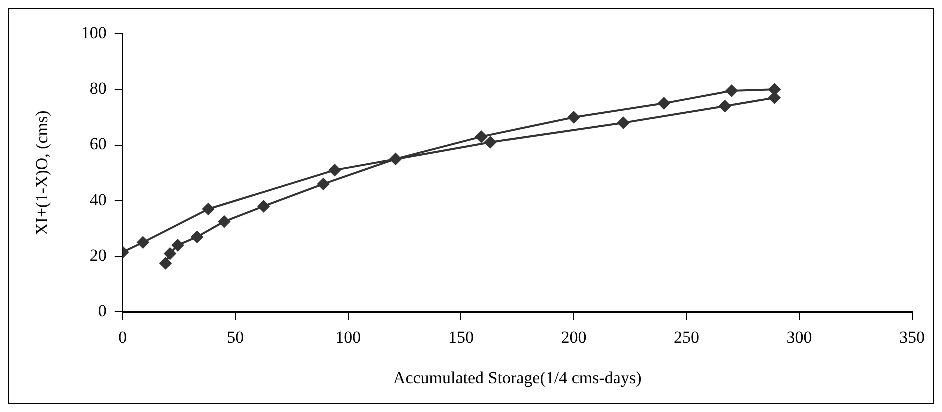 Image resolution: width=942 pixels, height=412 pixels. Describe the element at coordinates (235, 337) in the screenshot. I see `x-tick-label: 50` at that location.